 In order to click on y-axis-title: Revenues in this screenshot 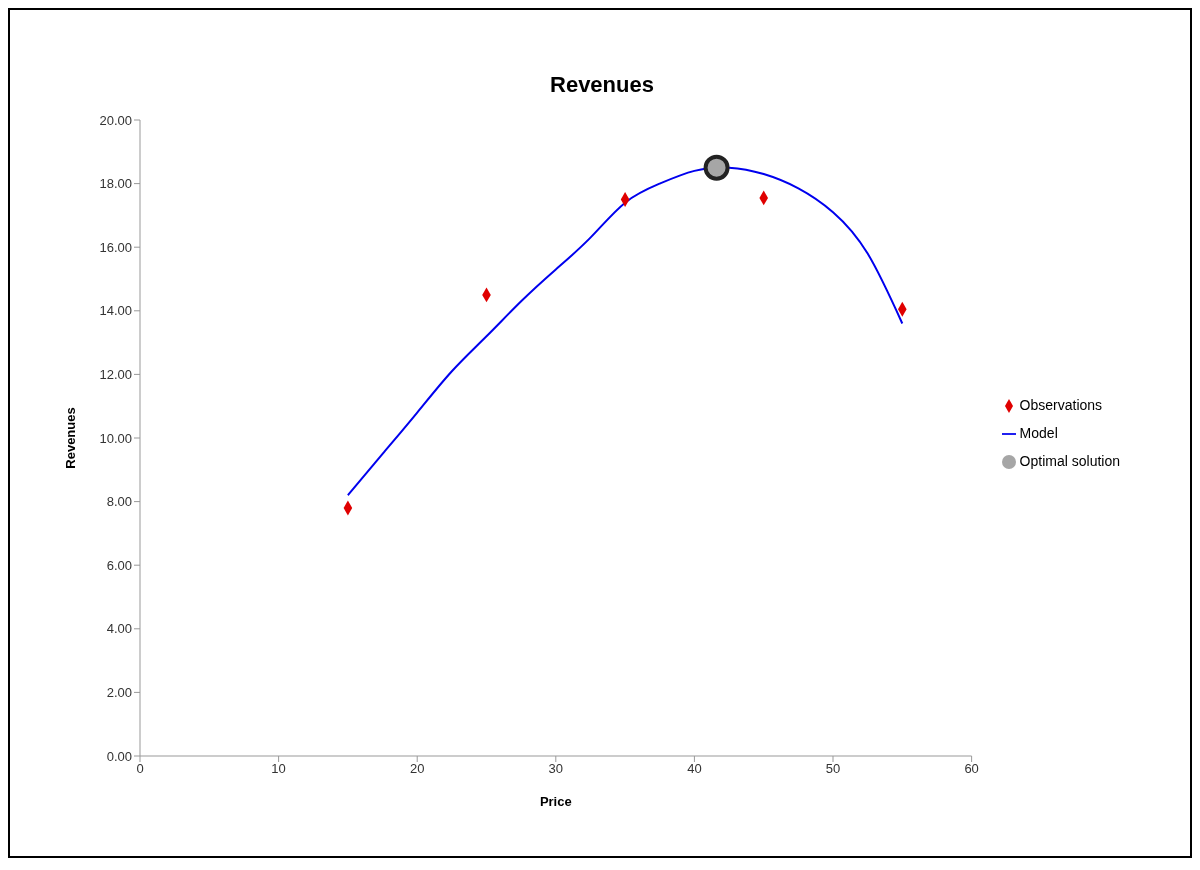, I will do `click(70, 438)`.